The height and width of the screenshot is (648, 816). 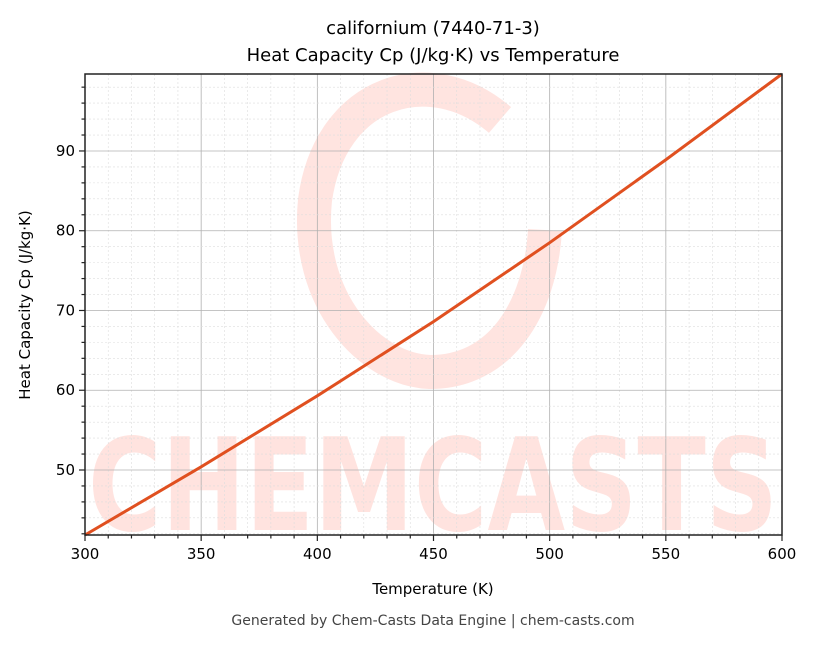 What do you see at coordinates (65, 151) in the screenshot?
I see `y-tick-label: 90` at bounding box center [65, 151].